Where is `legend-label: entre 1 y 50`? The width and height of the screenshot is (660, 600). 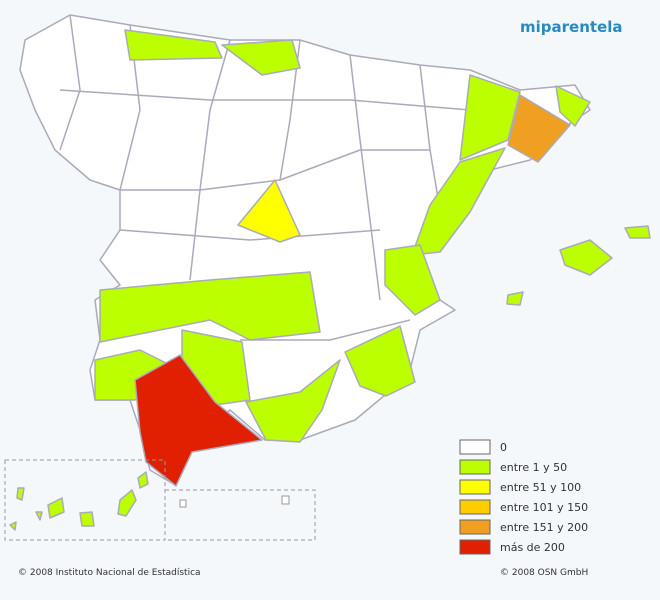 legend-label: entre 1 y 50 is located at coordinates (533, 467).